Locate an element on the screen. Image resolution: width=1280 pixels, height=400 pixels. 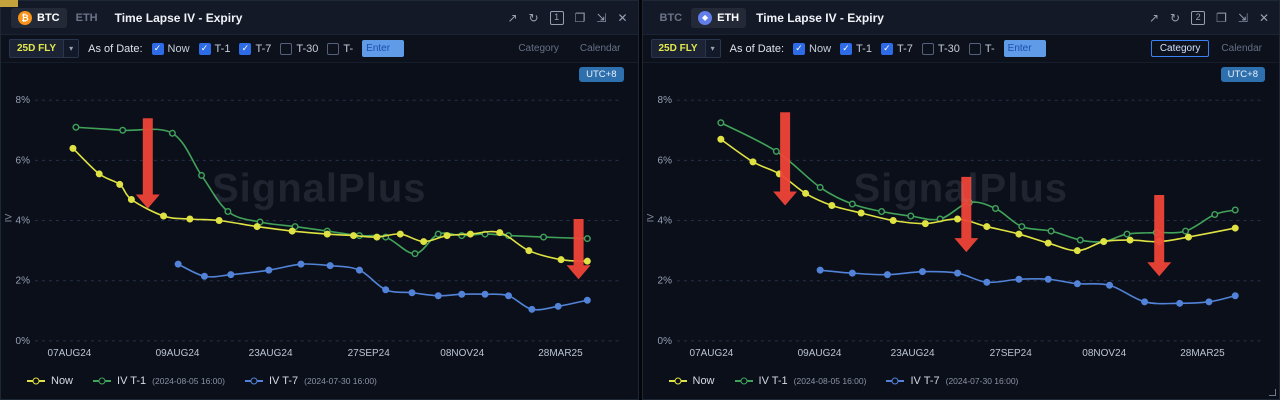
svg-text: 8% is located at coordinates (23, 100).